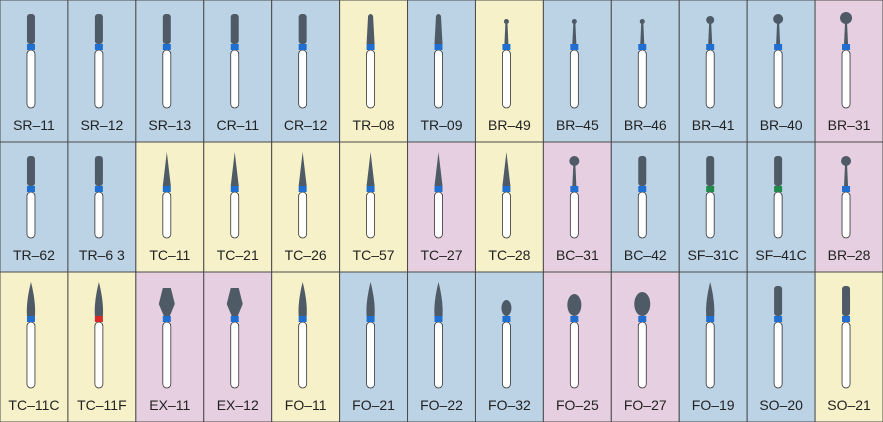 The width and height of the screenshot is (883, 422). What do you see at coordinates (102, 255) in the screenshot?
I see `product-code: TR–6 3` at bounding box center [102, 255].